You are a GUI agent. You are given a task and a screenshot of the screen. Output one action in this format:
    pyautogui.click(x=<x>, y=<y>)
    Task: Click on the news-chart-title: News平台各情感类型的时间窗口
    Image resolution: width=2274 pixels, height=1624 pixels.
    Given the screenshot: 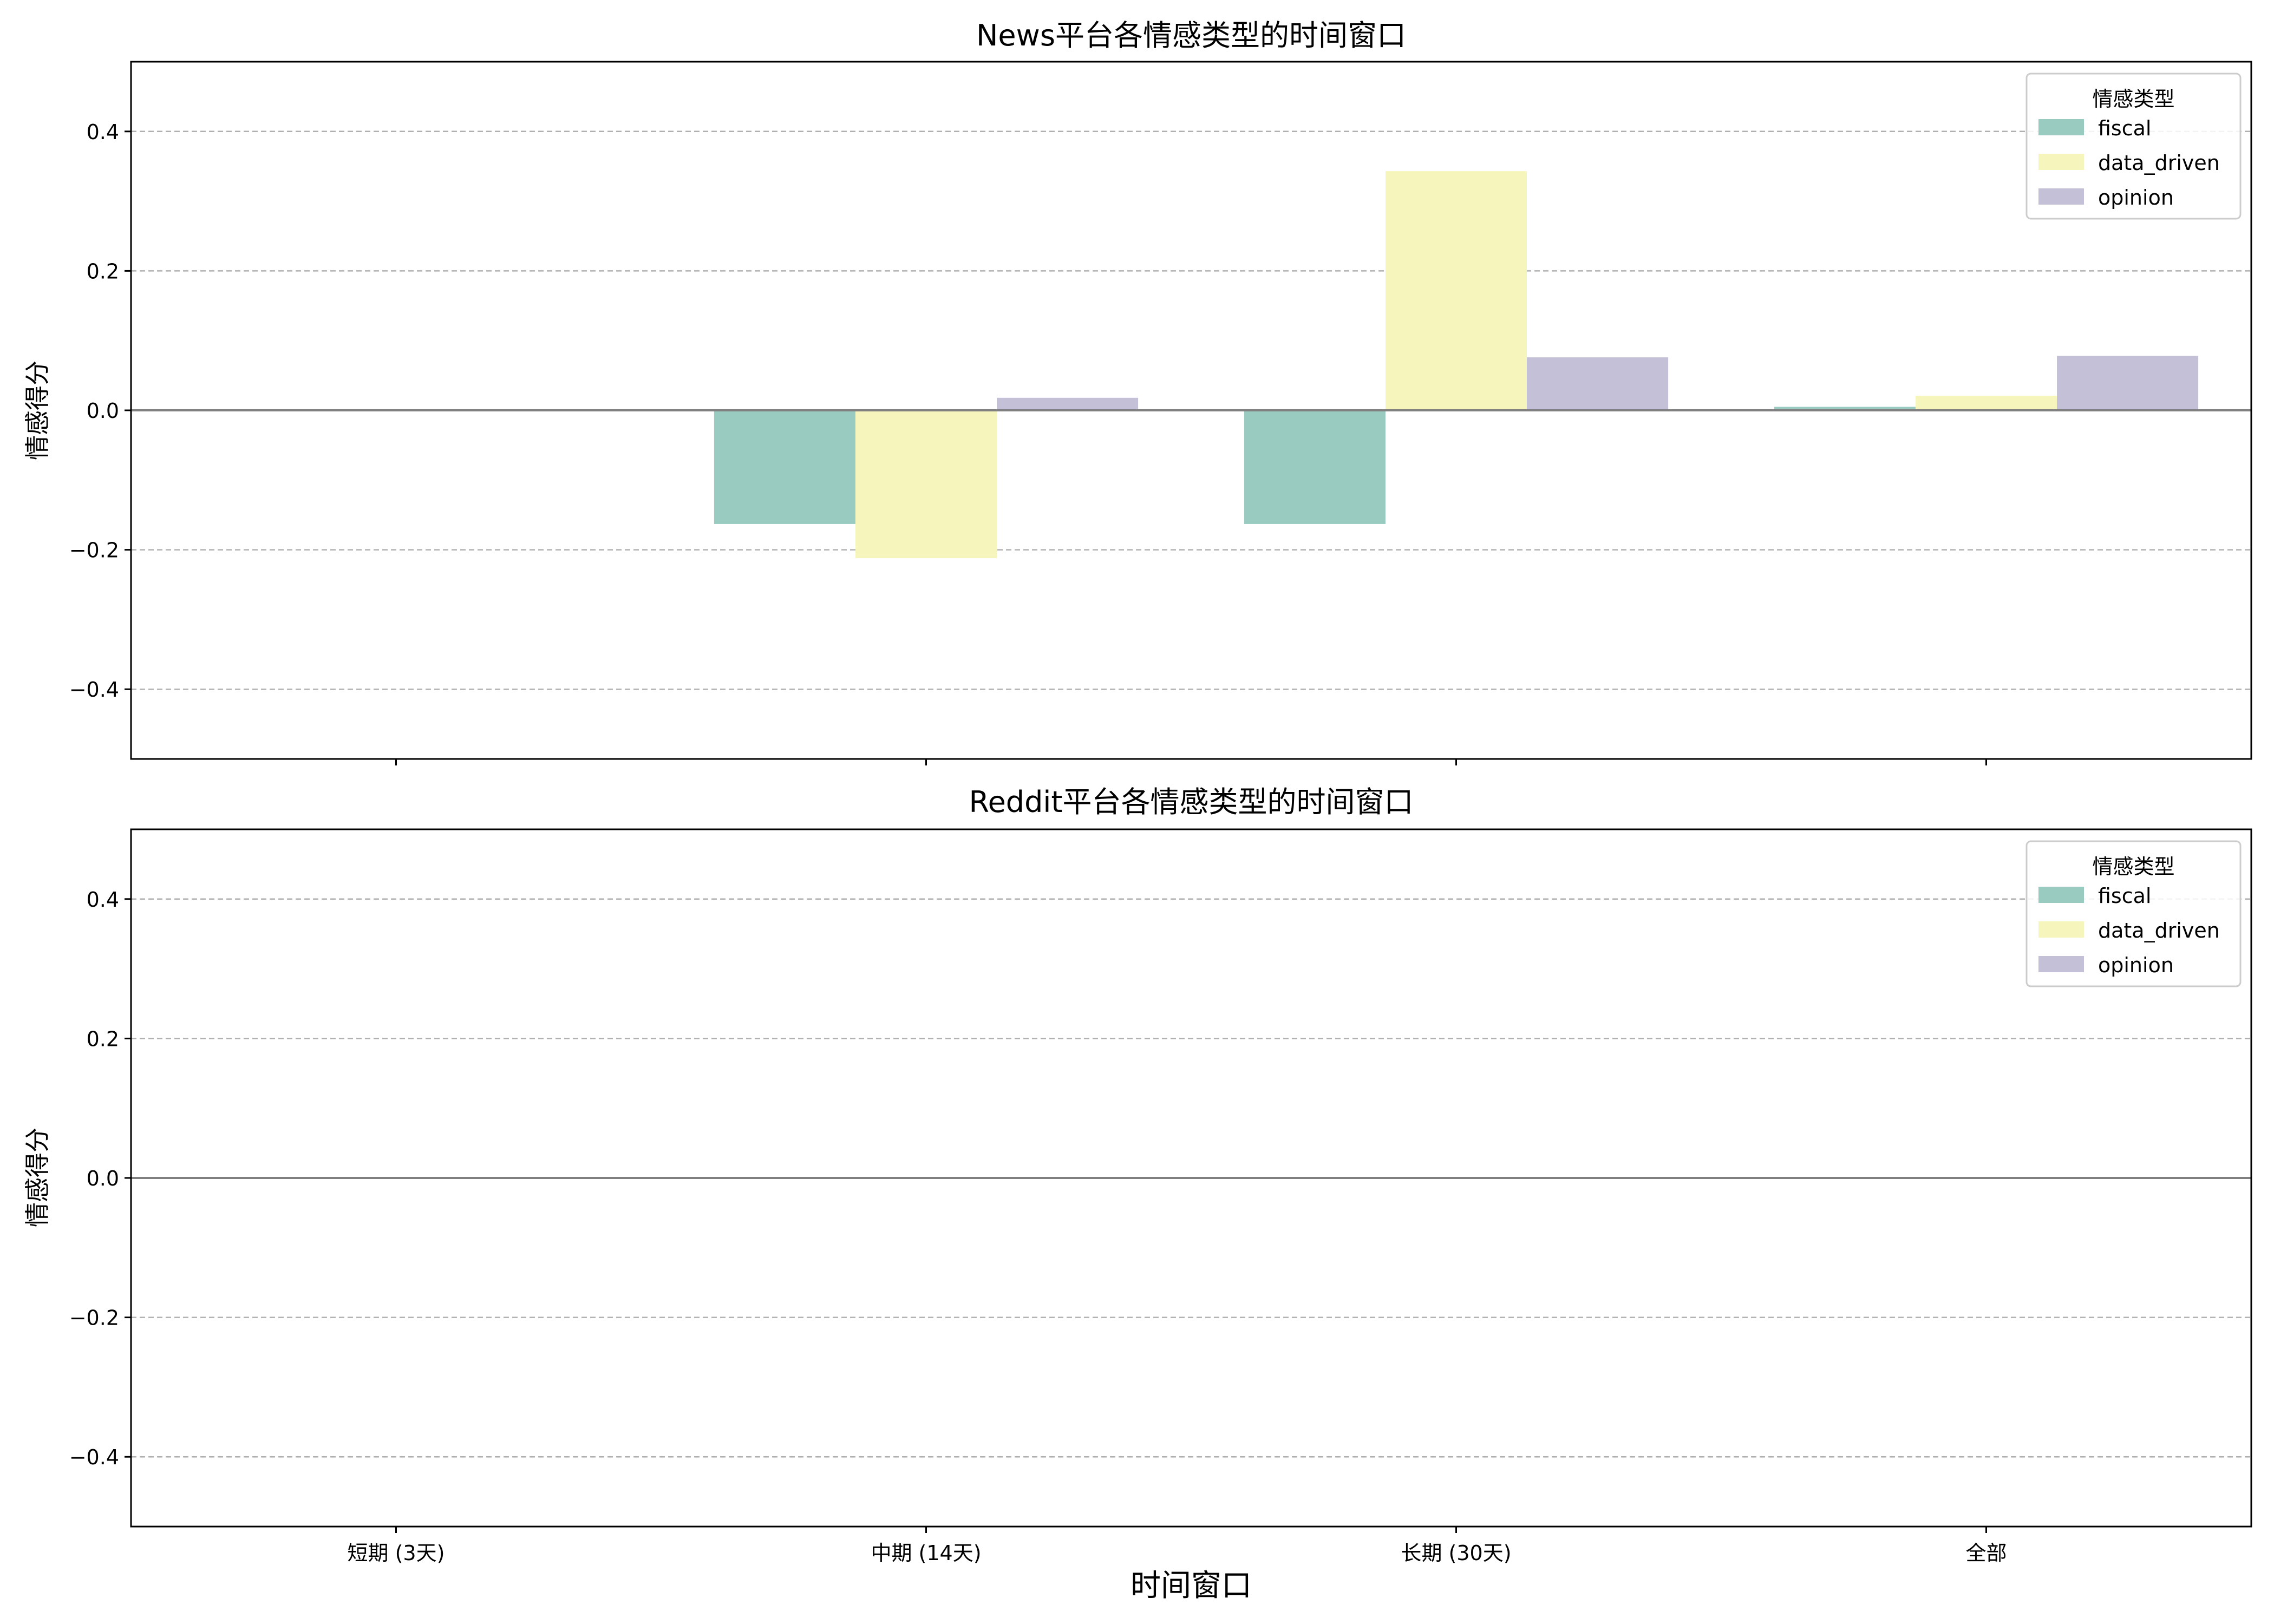 What is the action you would take?
    pyautogui.click(x=1191, y=35)
    